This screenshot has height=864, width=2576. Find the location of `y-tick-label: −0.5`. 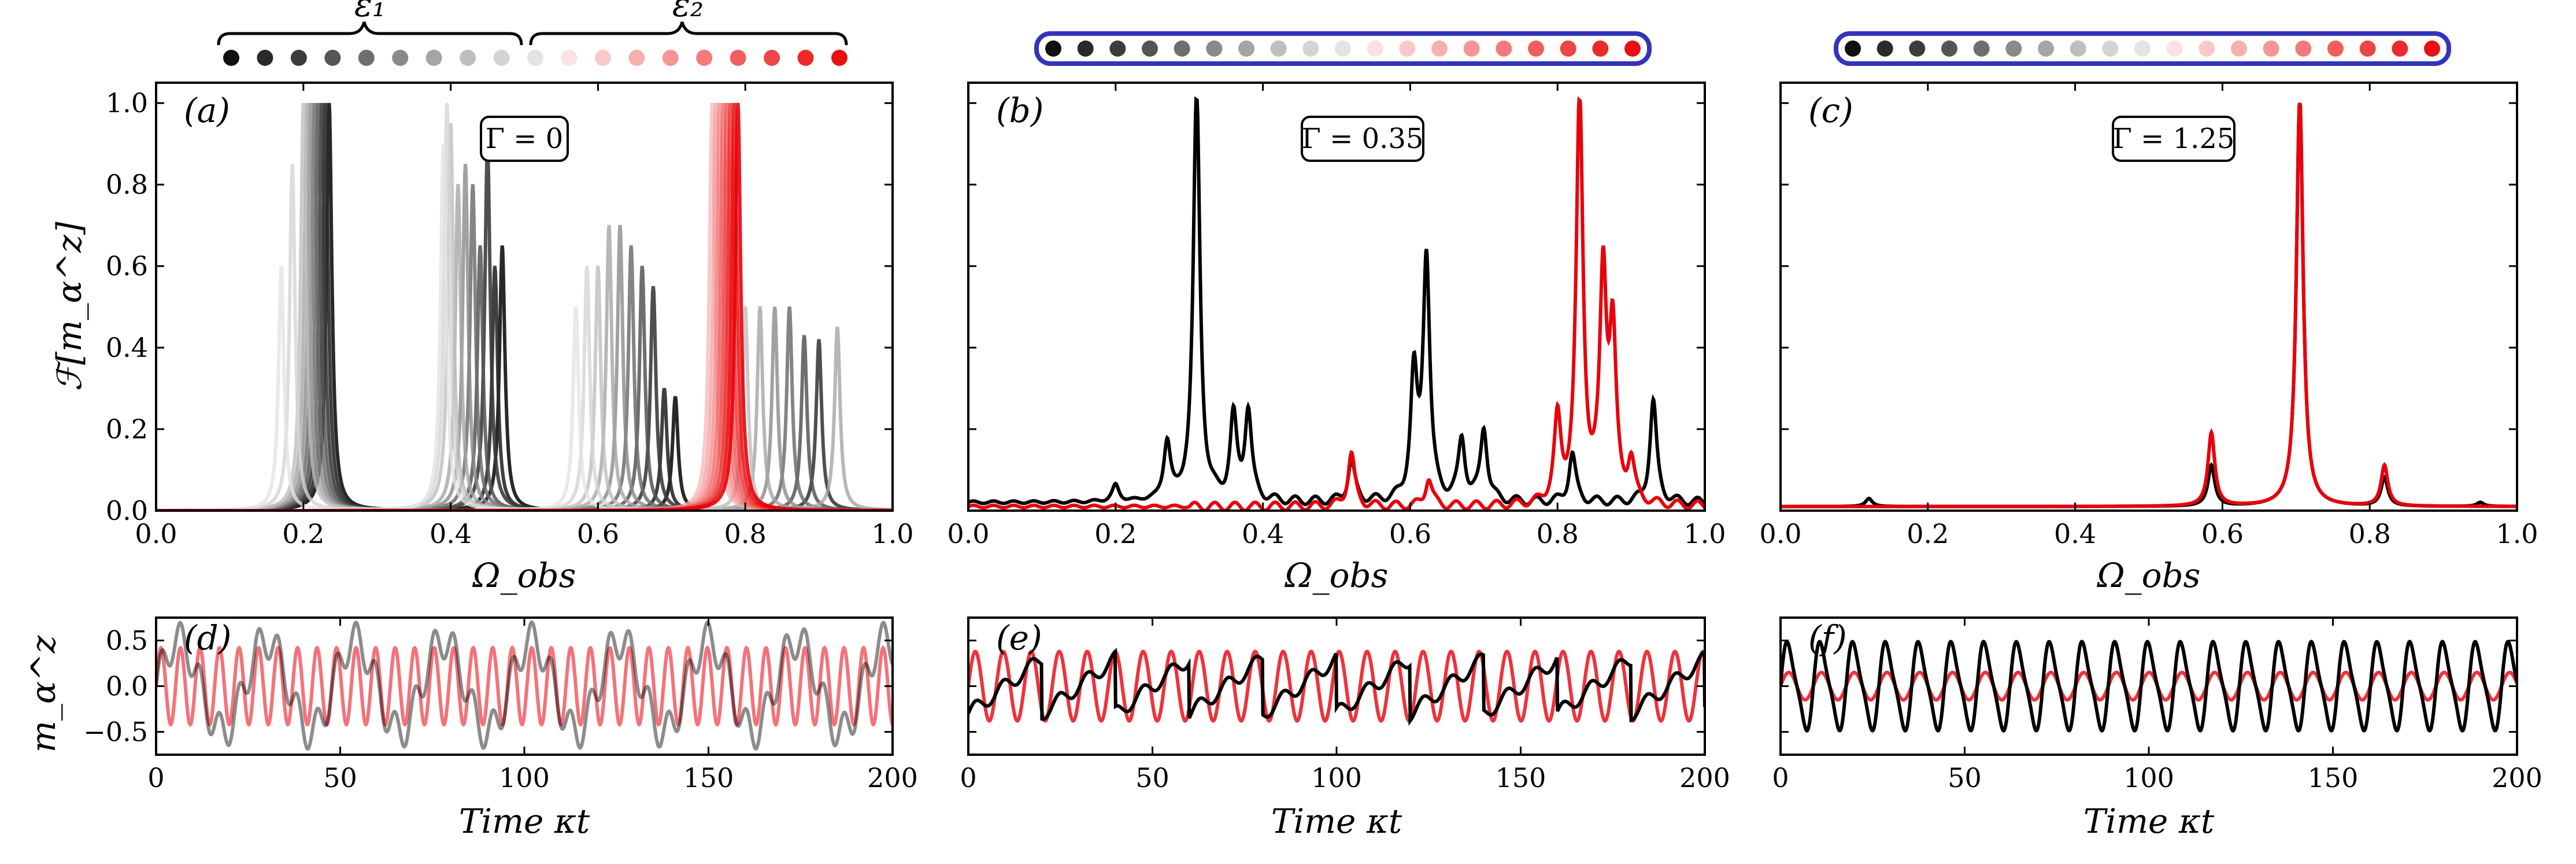

y-tick-label: −0.5 is located at coordinates (115, 732).